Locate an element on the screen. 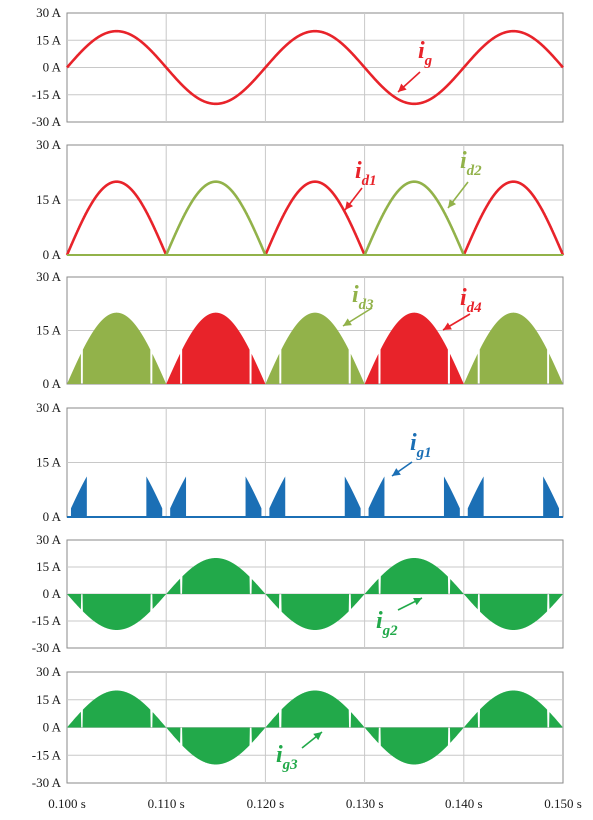 This screenshot has height=820, width=593. x-tick-label: 0.150 s is located at coordinates (563, 803).